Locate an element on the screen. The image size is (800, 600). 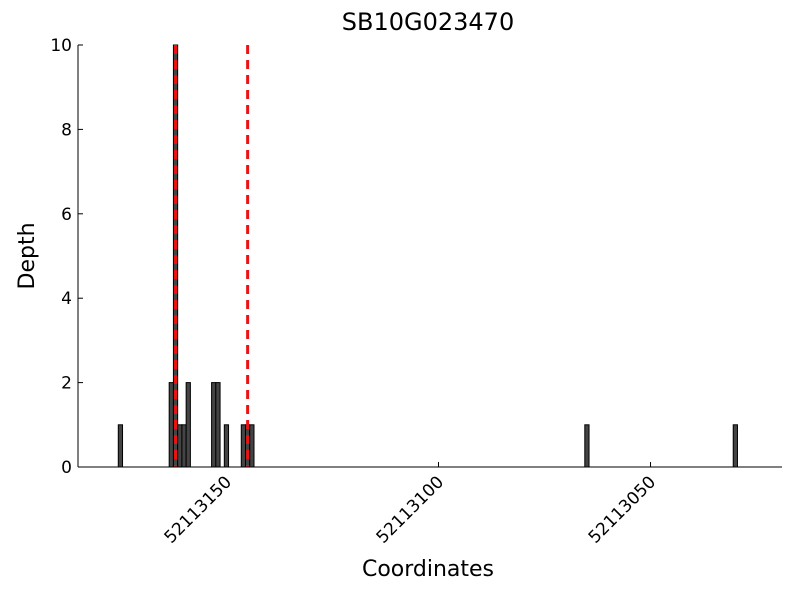
y-axis-label: Depth is located at coordinates (27, 255).